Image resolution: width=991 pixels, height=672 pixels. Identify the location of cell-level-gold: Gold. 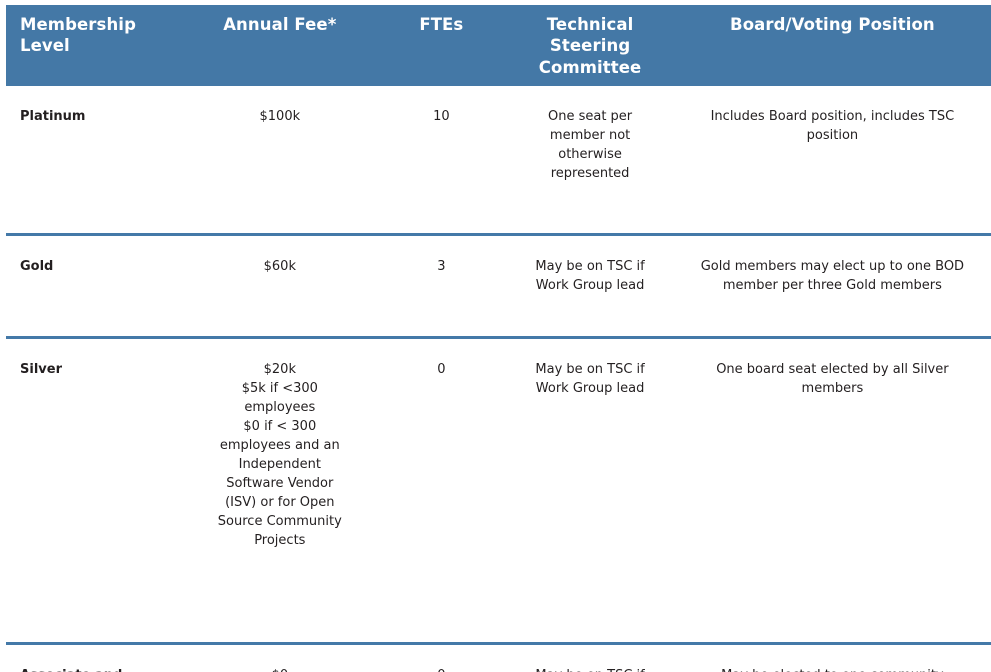
(95, 286).